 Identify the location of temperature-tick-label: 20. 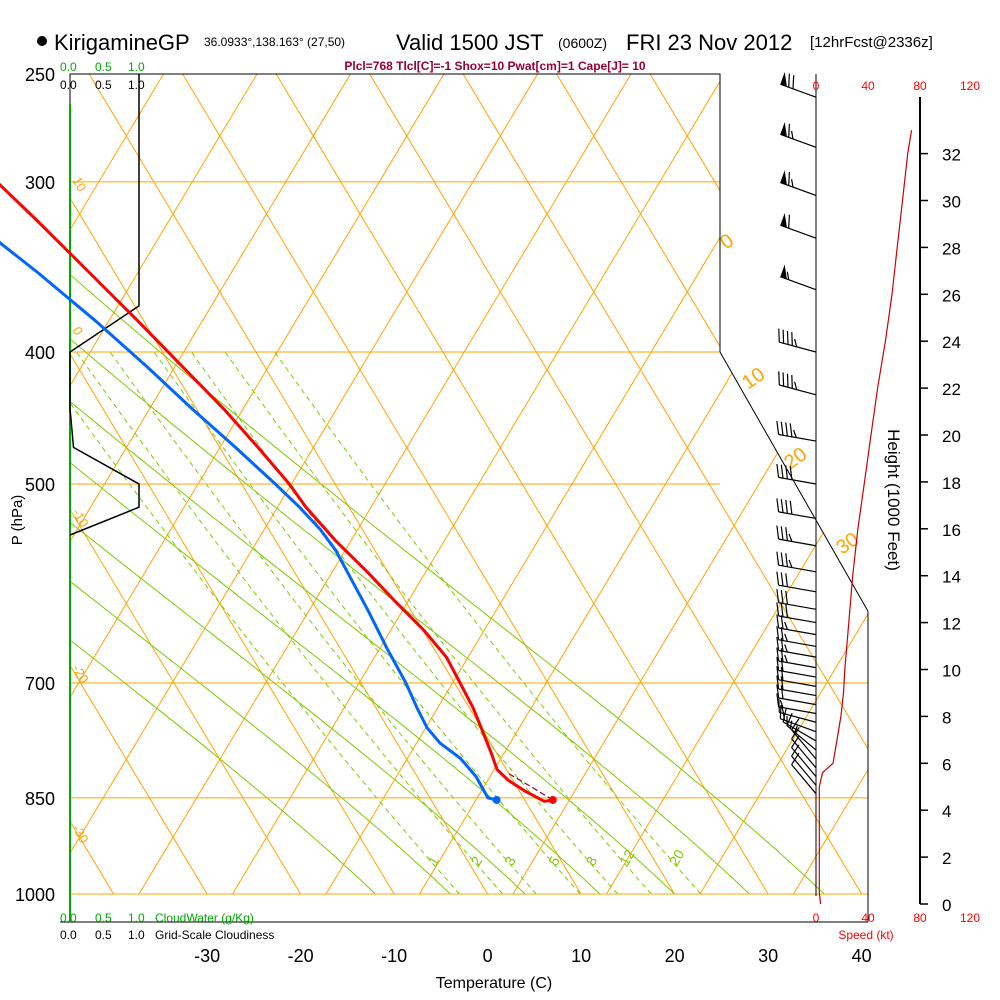
(675, 956).